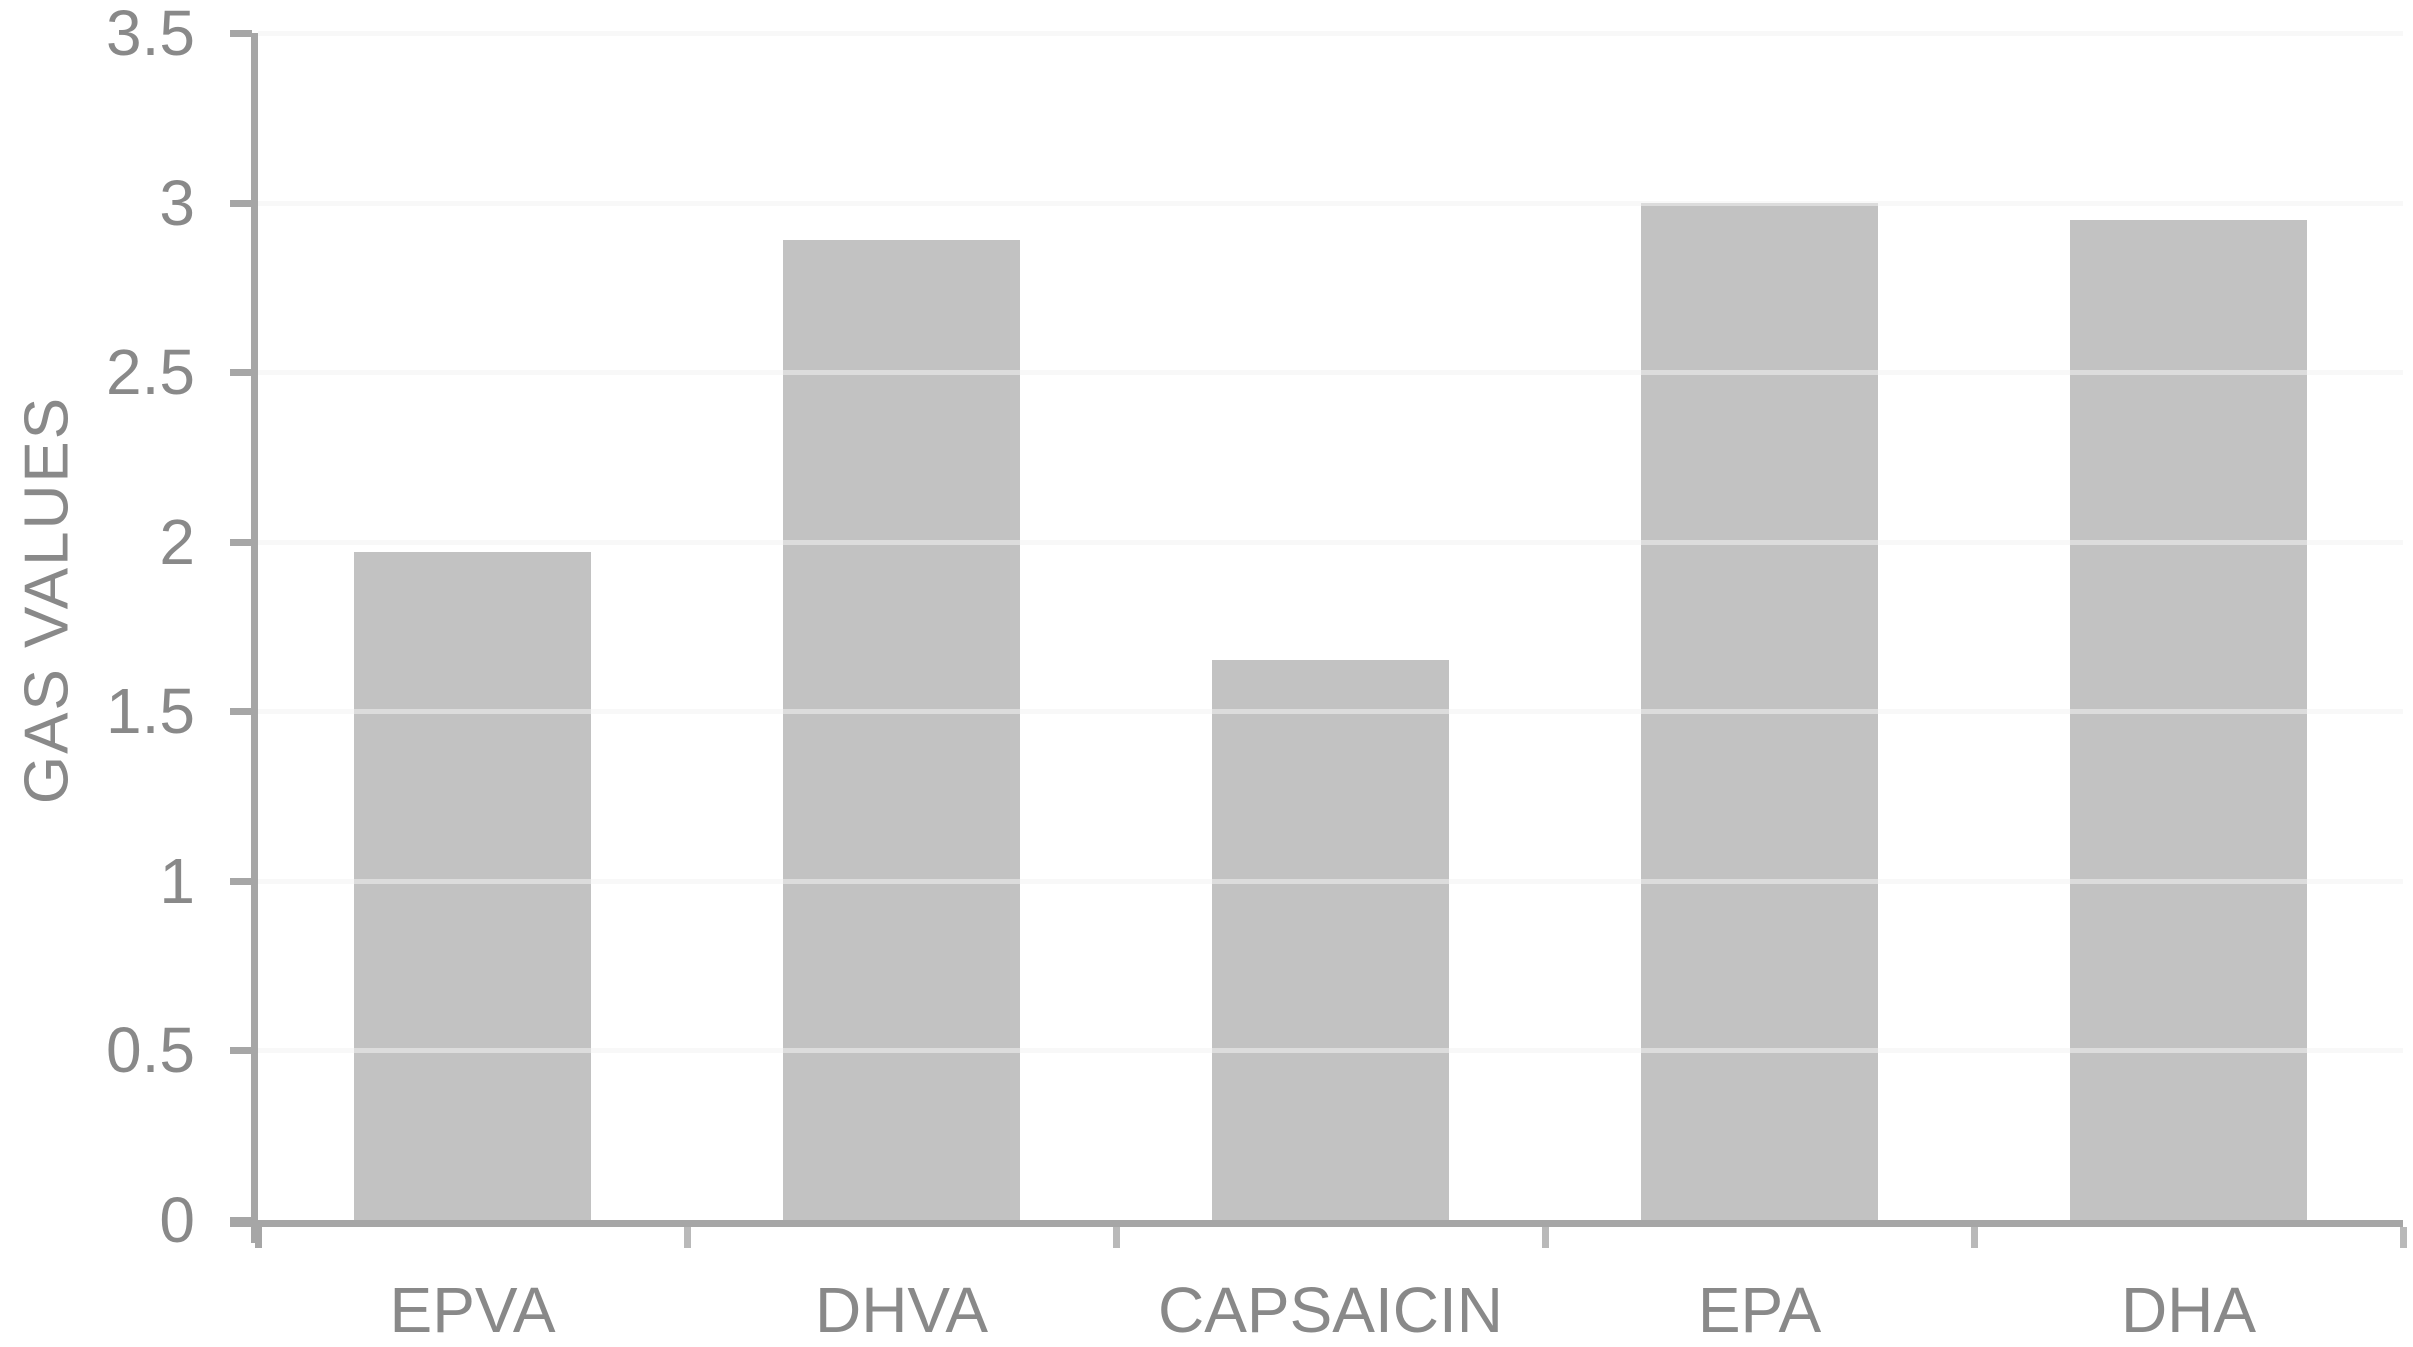  Describe the element at coordinates (177, 881) in the screenshot. I see `y-tick-label: 1` at that location.